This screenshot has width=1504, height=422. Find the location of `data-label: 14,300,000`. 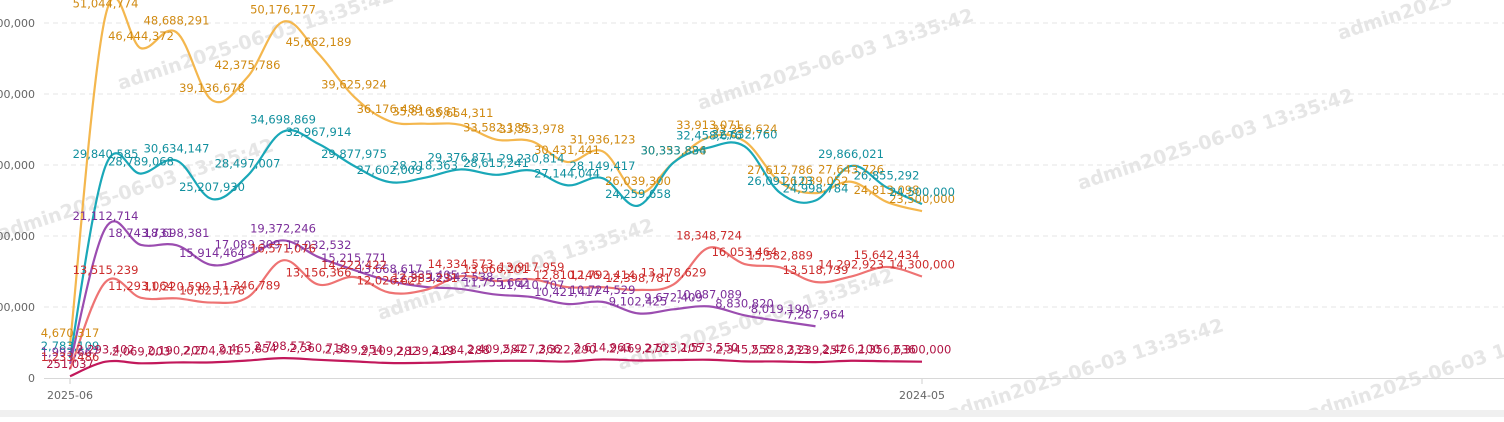

data-label: 14,300,000 is located at coordinates (922, 264).